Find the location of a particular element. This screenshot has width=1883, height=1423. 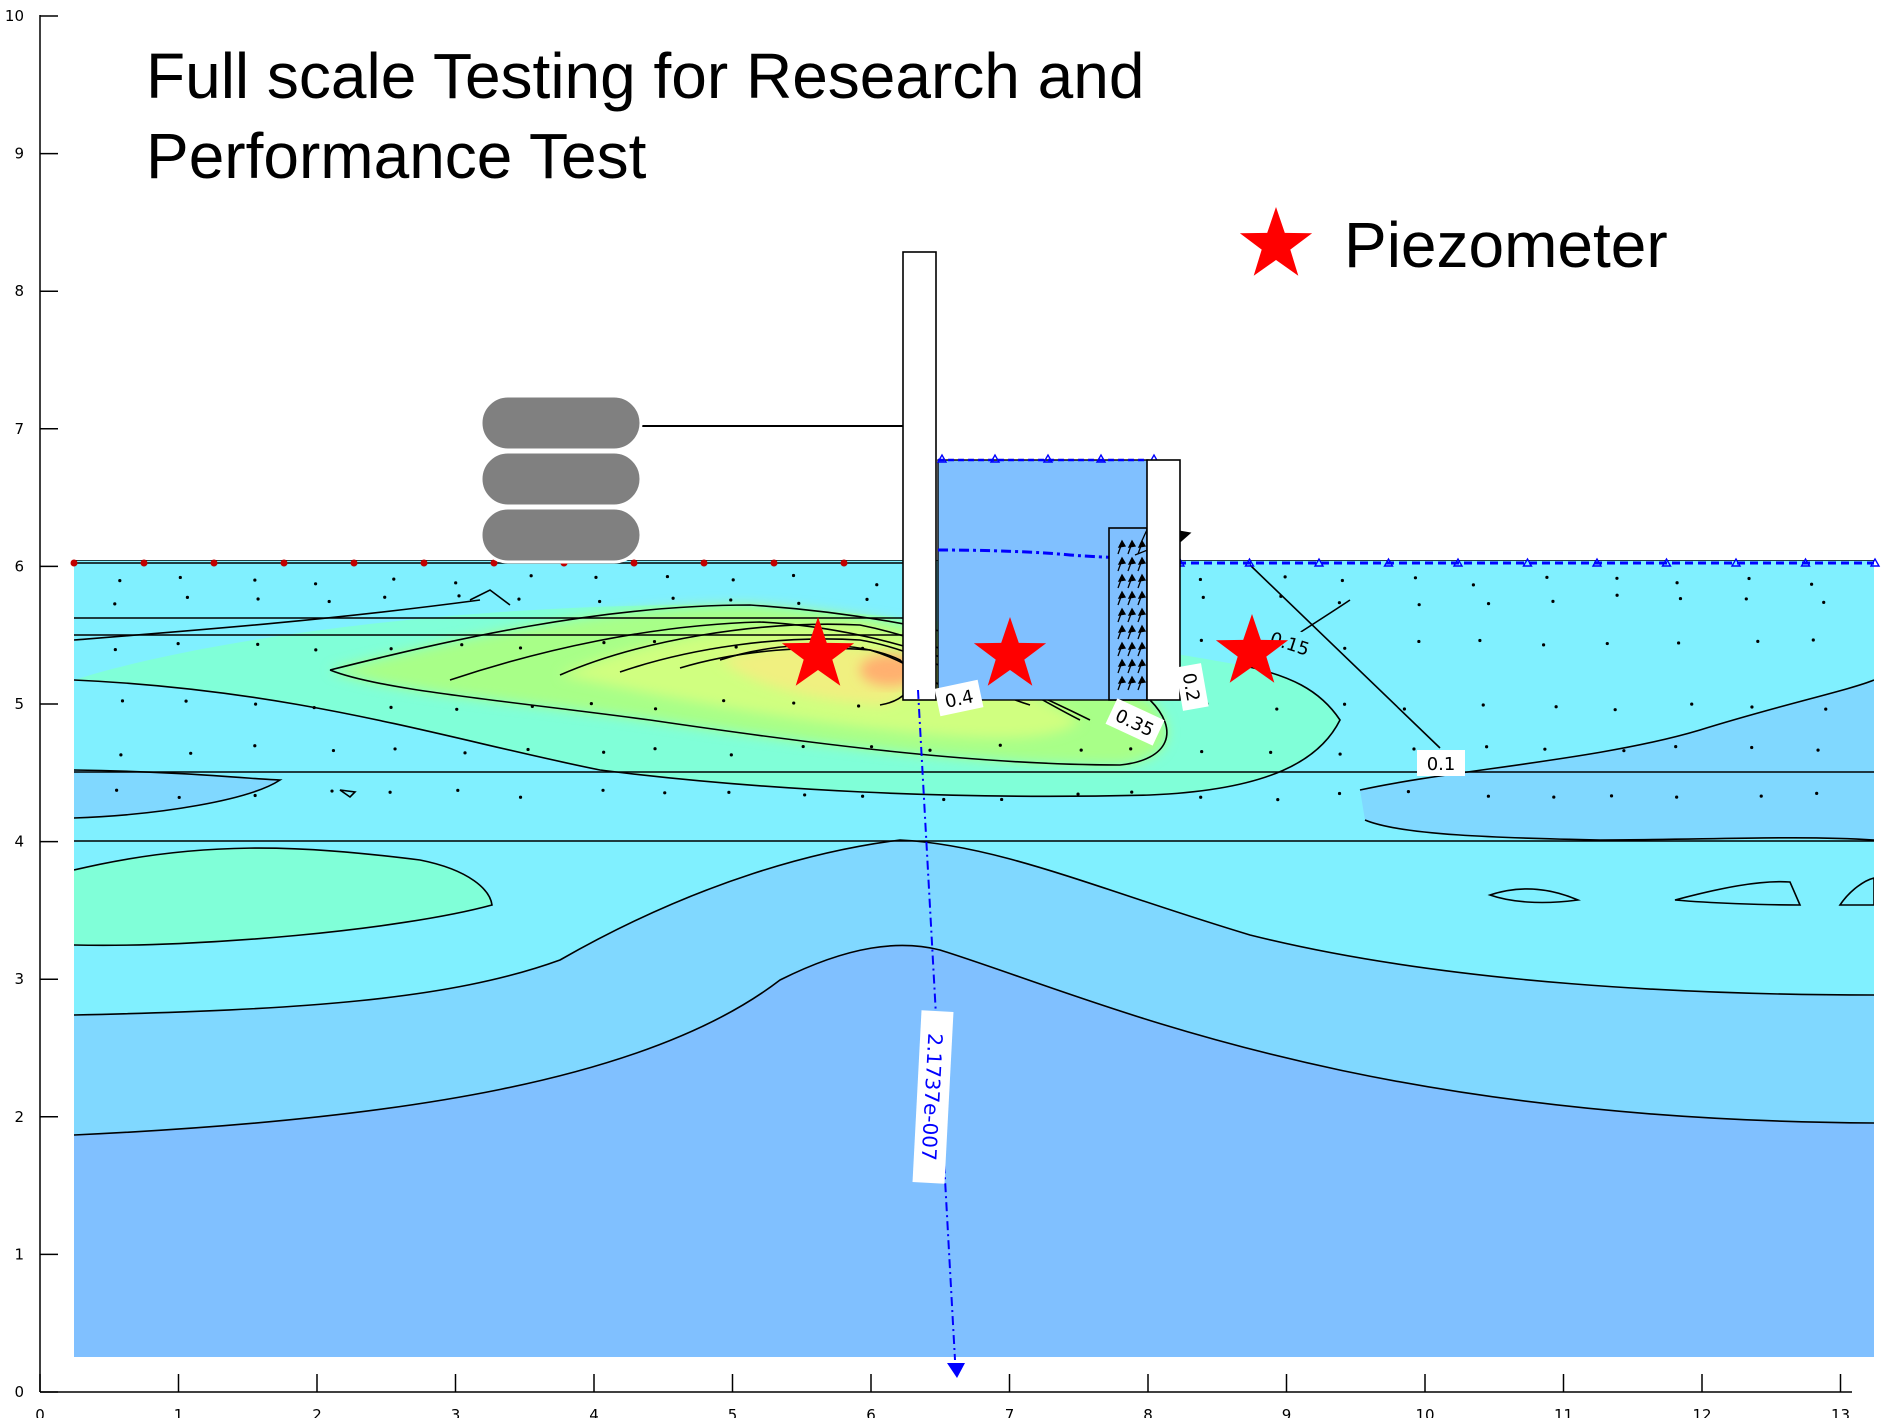

star-shape is located at coordinates (1276, 241).